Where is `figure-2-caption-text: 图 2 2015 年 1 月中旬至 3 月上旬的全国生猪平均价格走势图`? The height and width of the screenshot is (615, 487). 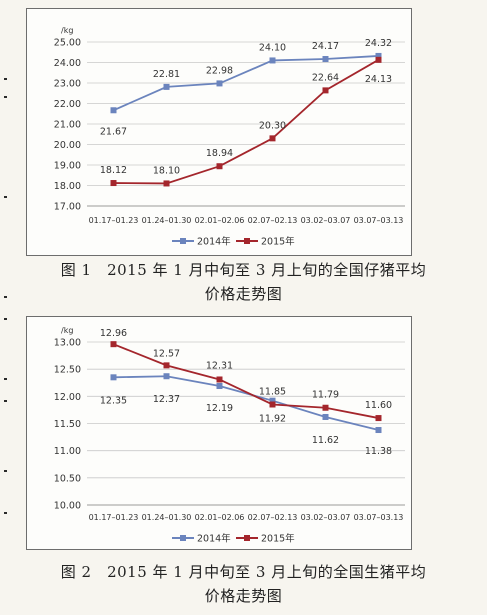
figure-2-caption-text: 图 2 2015 年 1 月中旬至 3 月上旬的全国生猪平均价格走势图 is located at coordinates (243, 584).